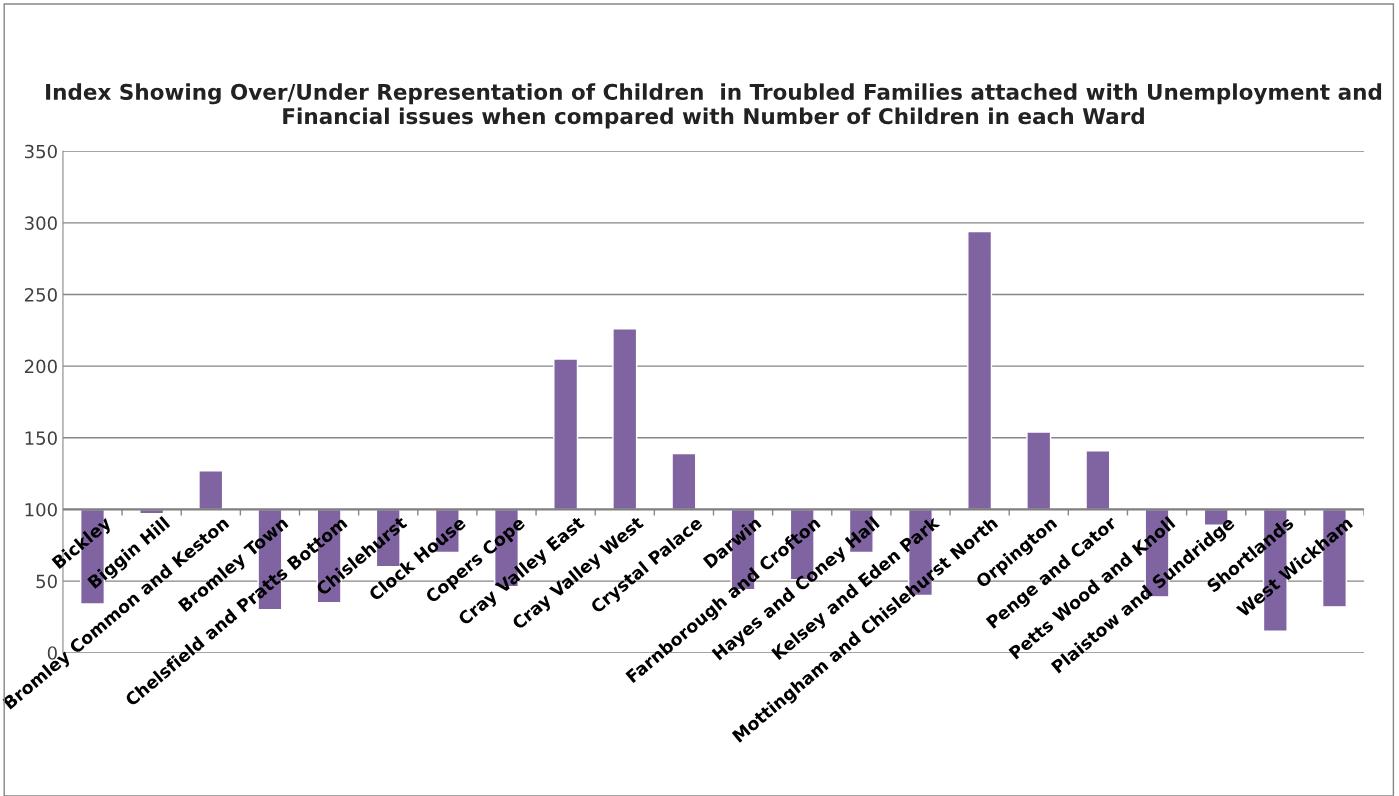 The height and width of the screenshot is (796, 1399). I want to click on y-tick-label: 50, so click(46, 581).